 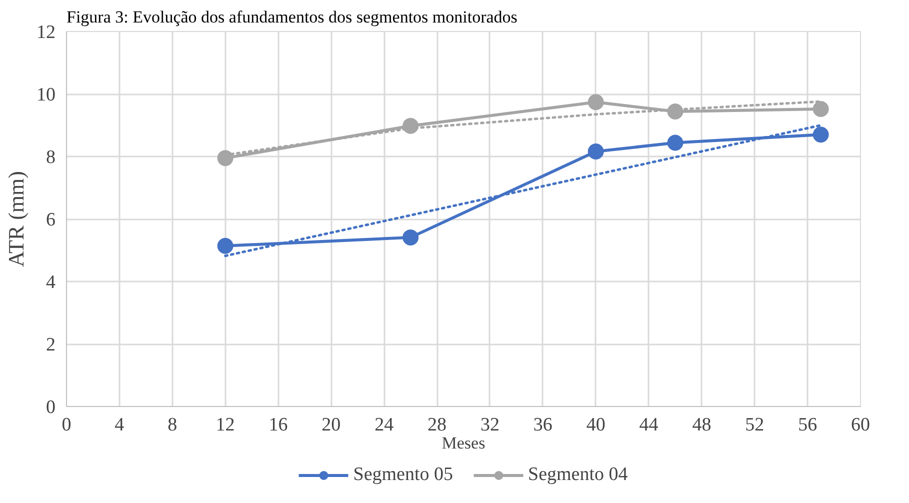 What do you see at coordinates (808, 425) in the screenshot?
I see `x-tick-label: 56` at bounding box center [808, 425].